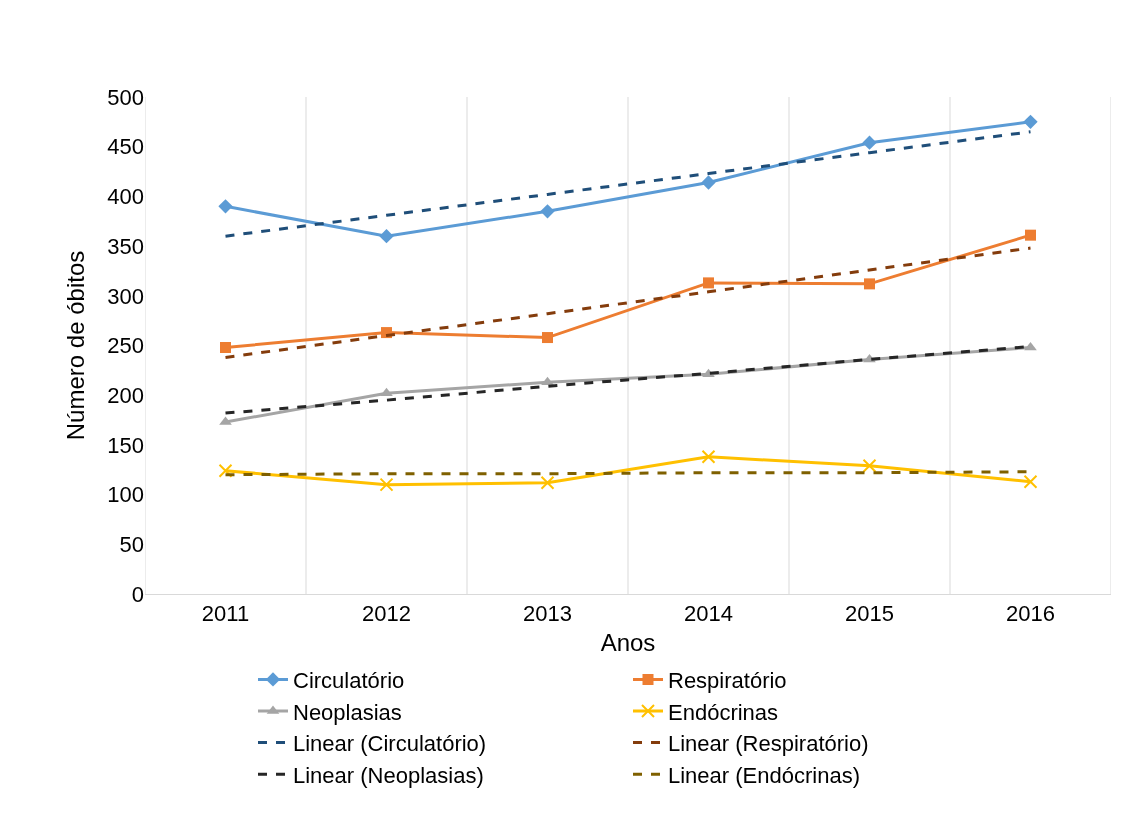  Describe the element at coordinates (869, 614) in the screenshot. I see `x-tick-label: 2015` at that location.